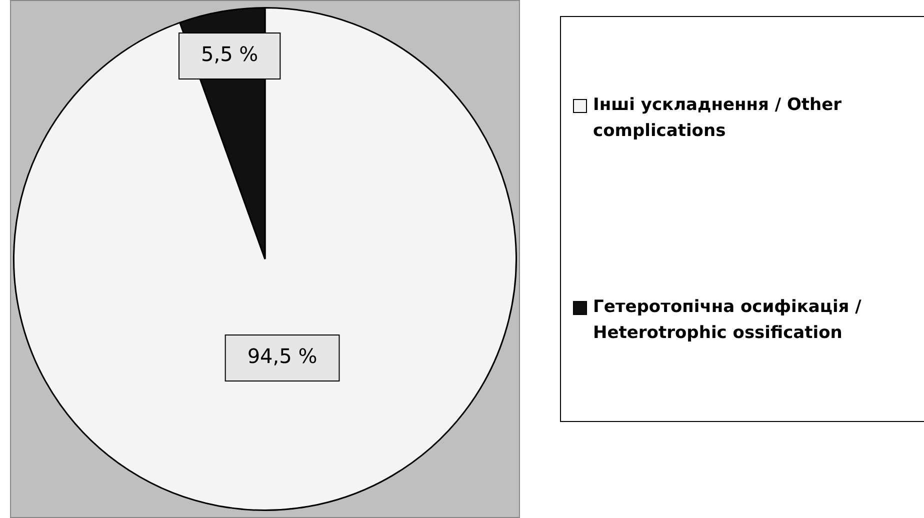 The image size is (924, 518). What do you see at coordinates (229, 54) in the screenshot?
I see `data-label: 5,5 %` at bounding box center [229, 54].